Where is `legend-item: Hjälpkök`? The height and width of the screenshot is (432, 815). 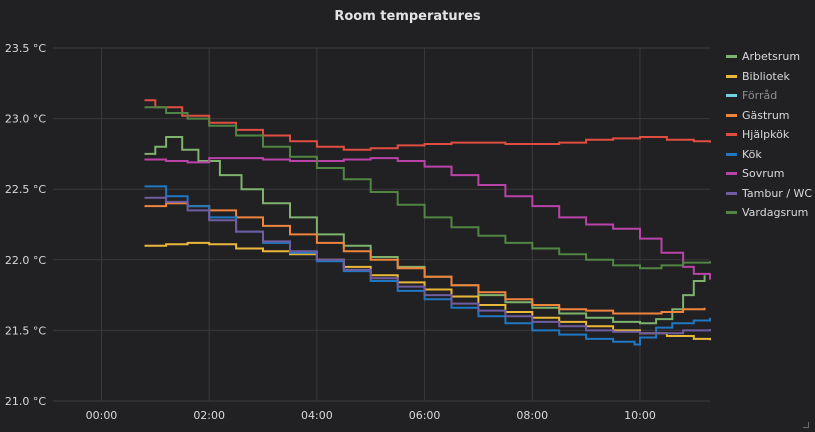
legend-item: Hjälpkök is located at coordinates (769, 135).